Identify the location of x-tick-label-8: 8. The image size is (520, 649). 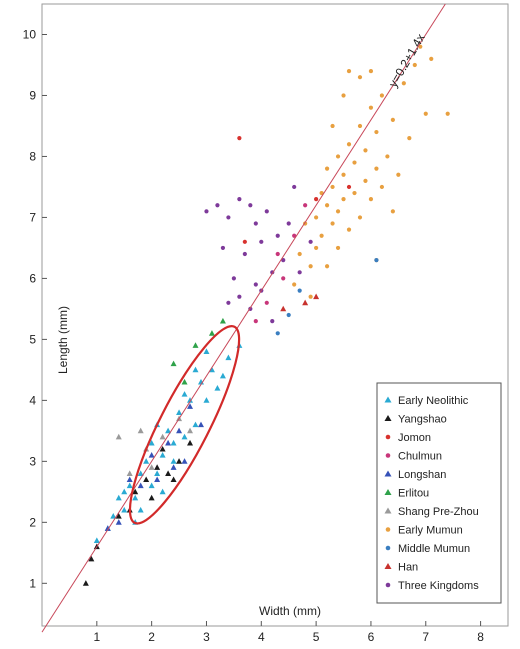
(480, 637).